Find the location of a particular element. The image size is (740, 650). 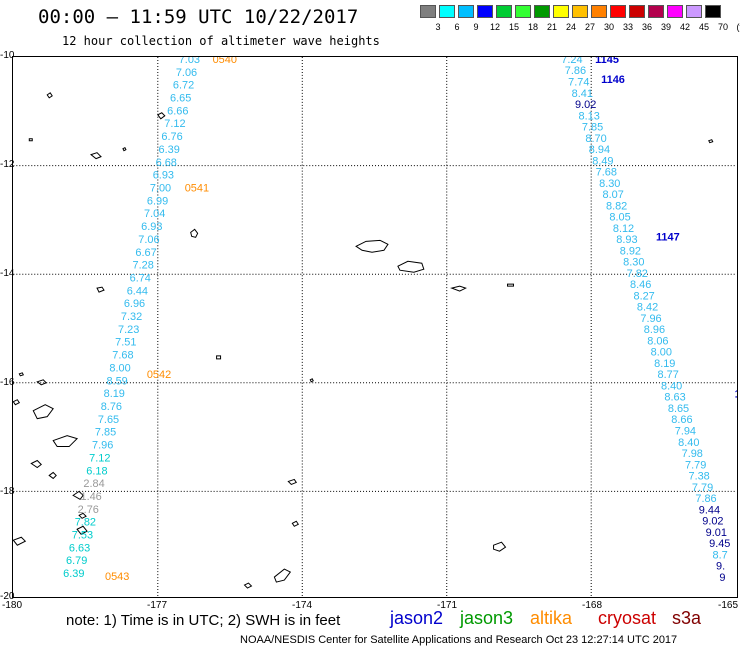

island-tokelau-a is located at coordinates (49, 95).